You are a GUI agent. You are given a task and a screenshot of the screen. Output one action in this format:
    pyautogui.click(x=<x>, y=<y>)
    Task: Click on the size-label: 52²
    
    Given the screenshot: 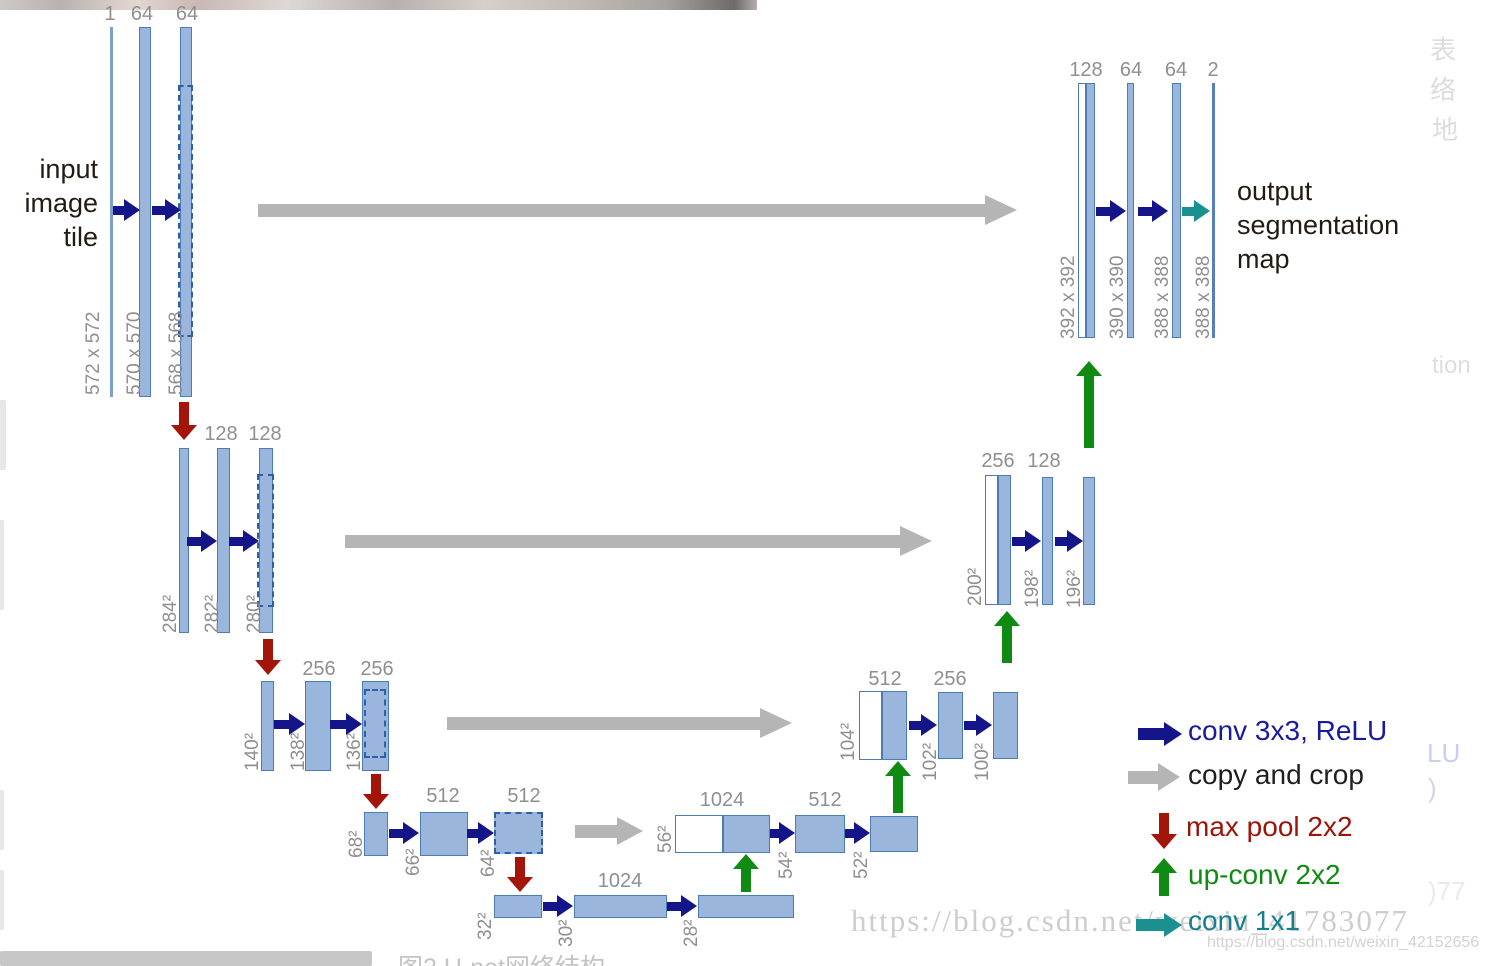 What is the action you would take?
    pyautogui.click(x=861, y=865)
    